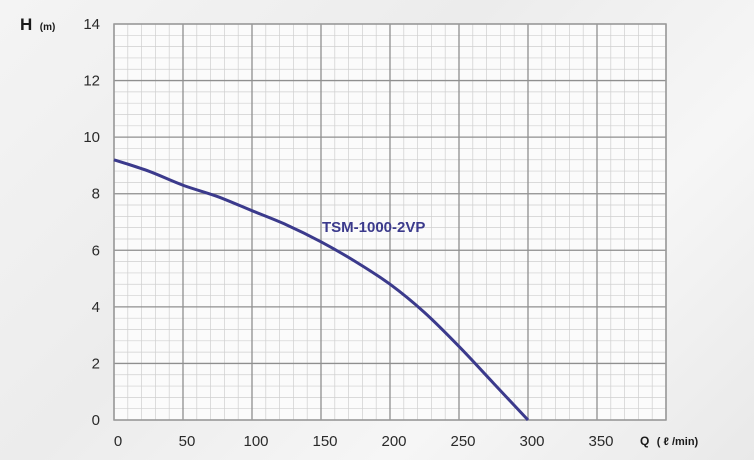 The height and width of the screenshot is (460, 754). I want to click on y-tick-label: 2, so click(96, 363).